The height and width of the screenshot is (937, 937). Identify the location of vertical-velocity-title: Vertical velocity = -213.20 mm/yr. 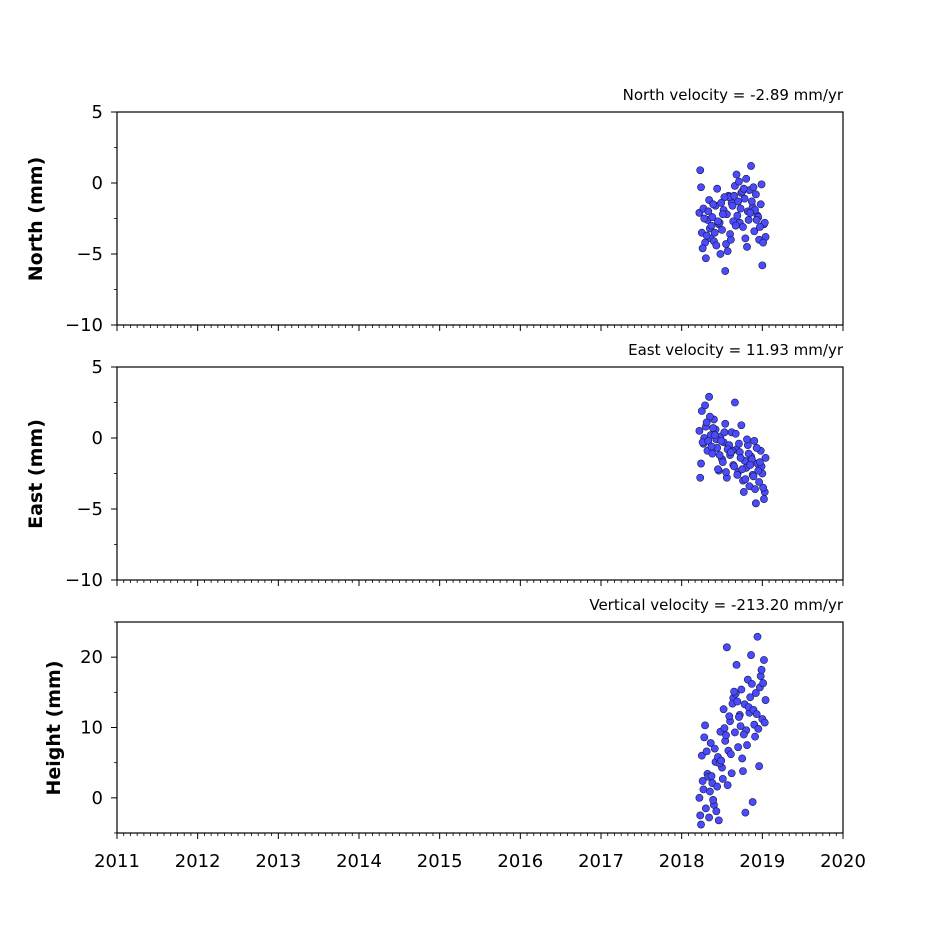
(716, 605).